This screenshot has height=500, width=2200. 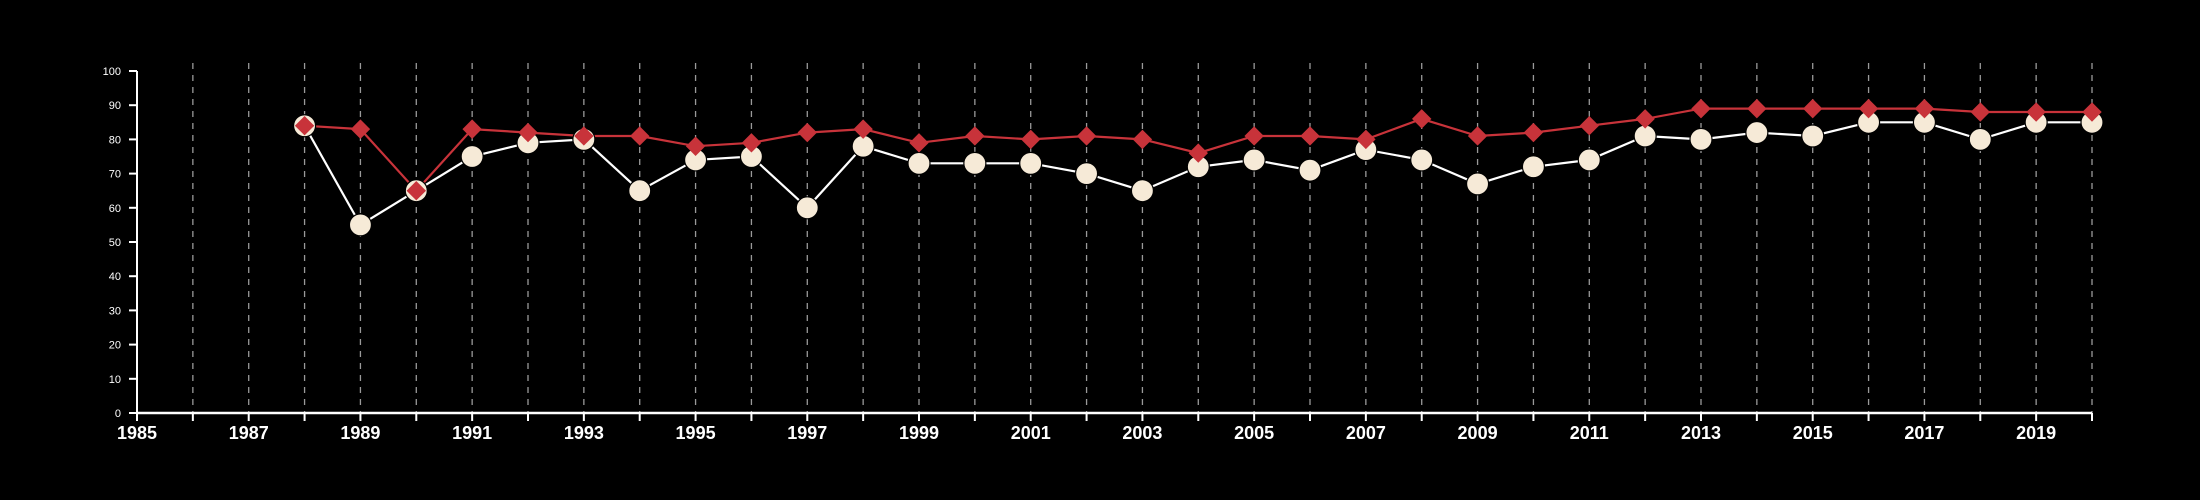 What do you see at coordinates (1924, 433) in the screenshot?
I see `x-tick-label: 2017` at bounding box center [1924, 433].